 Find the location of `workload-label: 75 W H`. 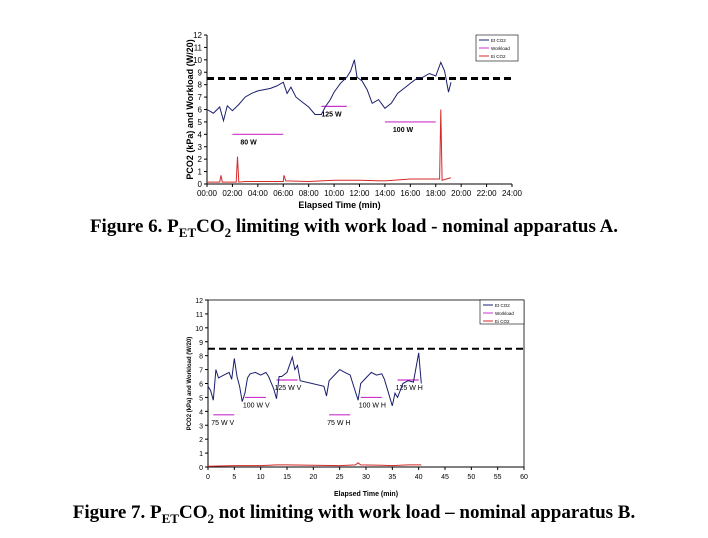

workload-label: 75 W H is located at coordinates (338, 423).